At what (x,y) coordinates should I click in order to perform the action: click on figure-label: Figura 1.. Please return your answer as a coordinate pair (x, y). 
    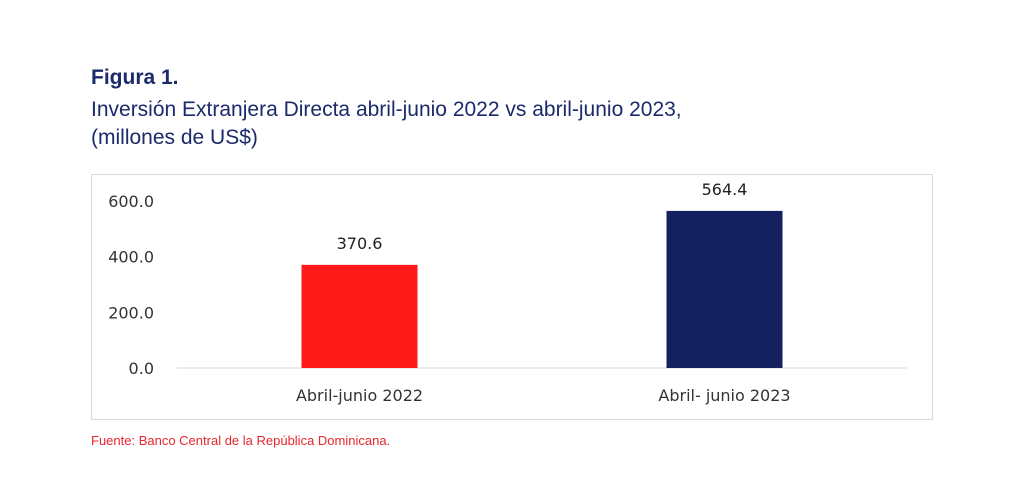
    Looking at the image, I should click on (135, 77).